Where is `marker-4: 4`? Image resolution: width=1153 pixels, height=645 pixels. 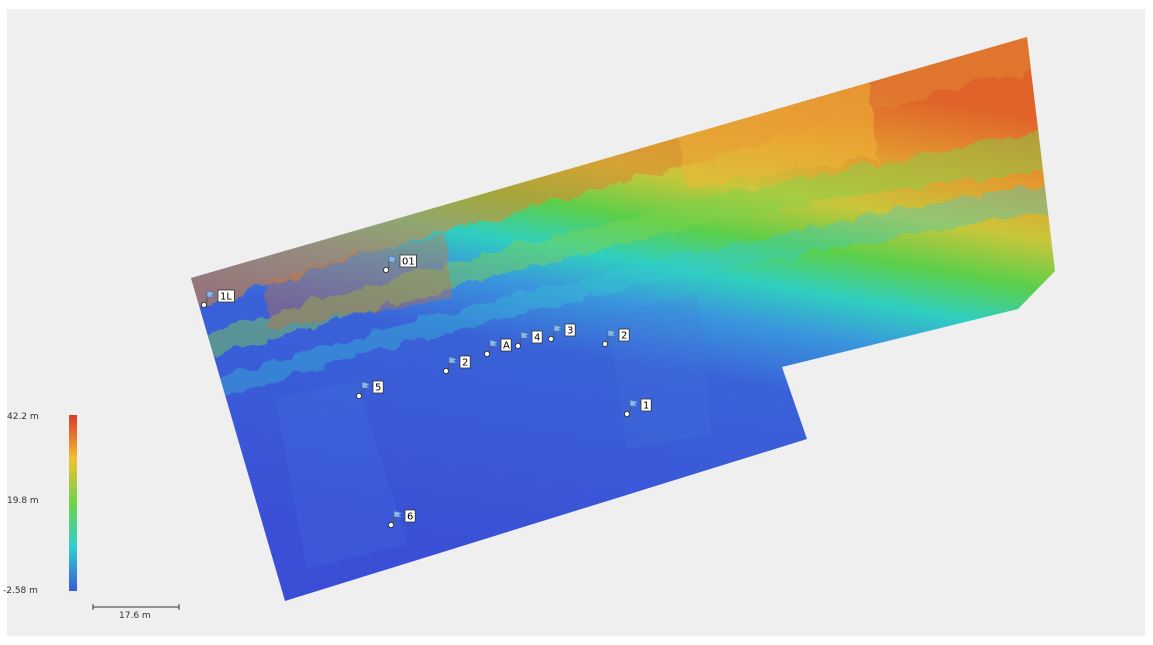 marker-4: 4 is located at coordinates (528, 339).